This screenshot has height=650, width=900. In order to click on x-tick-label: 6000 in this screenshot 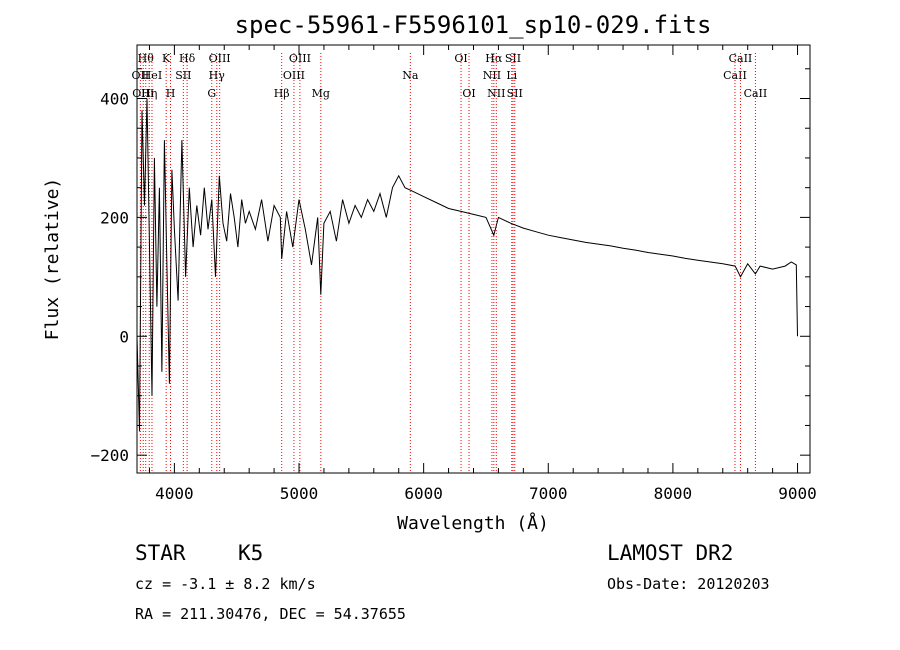, I will do `click(423, 493)`.